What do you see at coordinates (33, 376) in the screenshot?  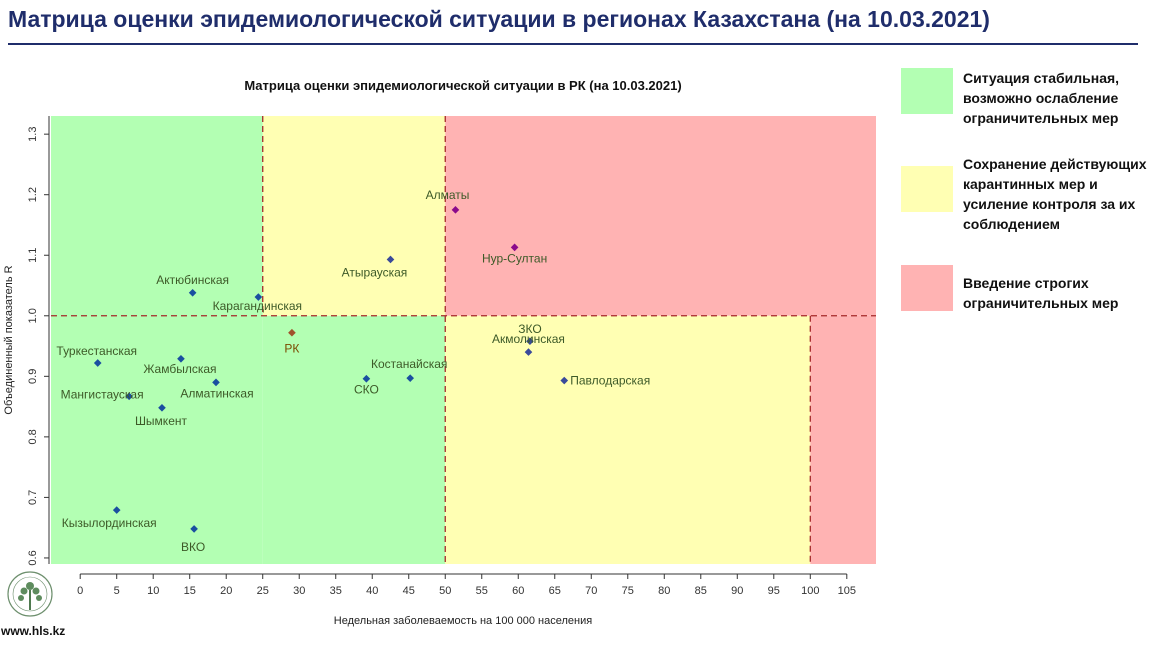 I see `y-tick-label: 0.9` at bounding box center [33, 376].